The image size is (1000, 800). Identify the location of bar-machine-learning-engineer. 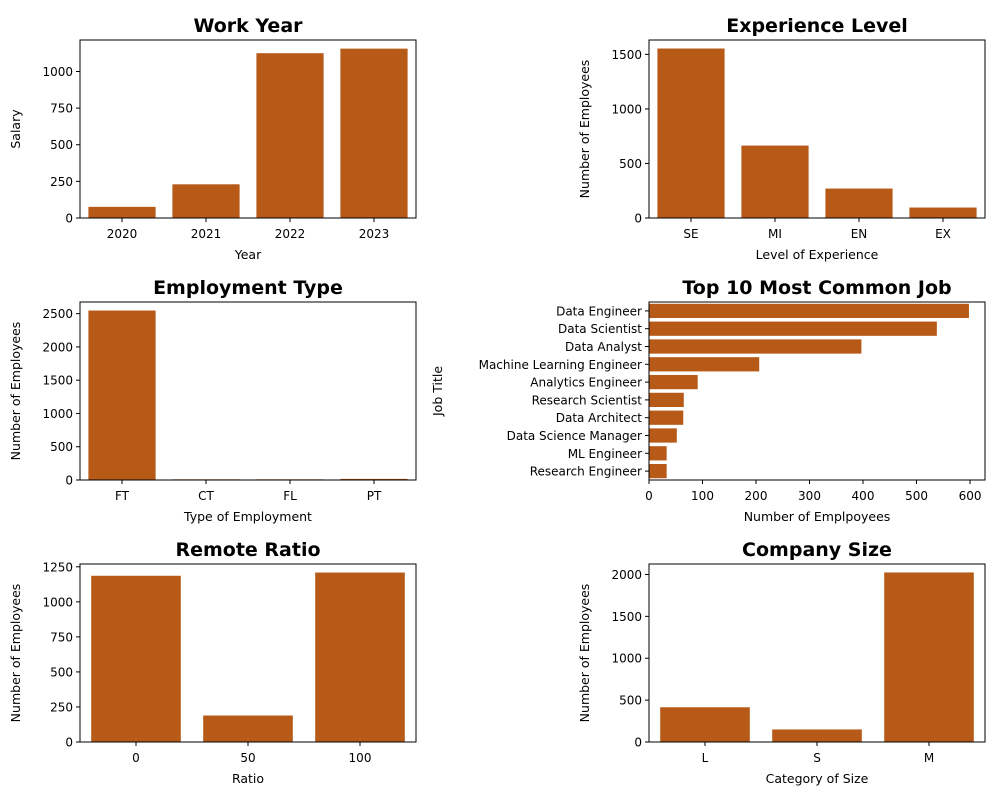
(704, 364).